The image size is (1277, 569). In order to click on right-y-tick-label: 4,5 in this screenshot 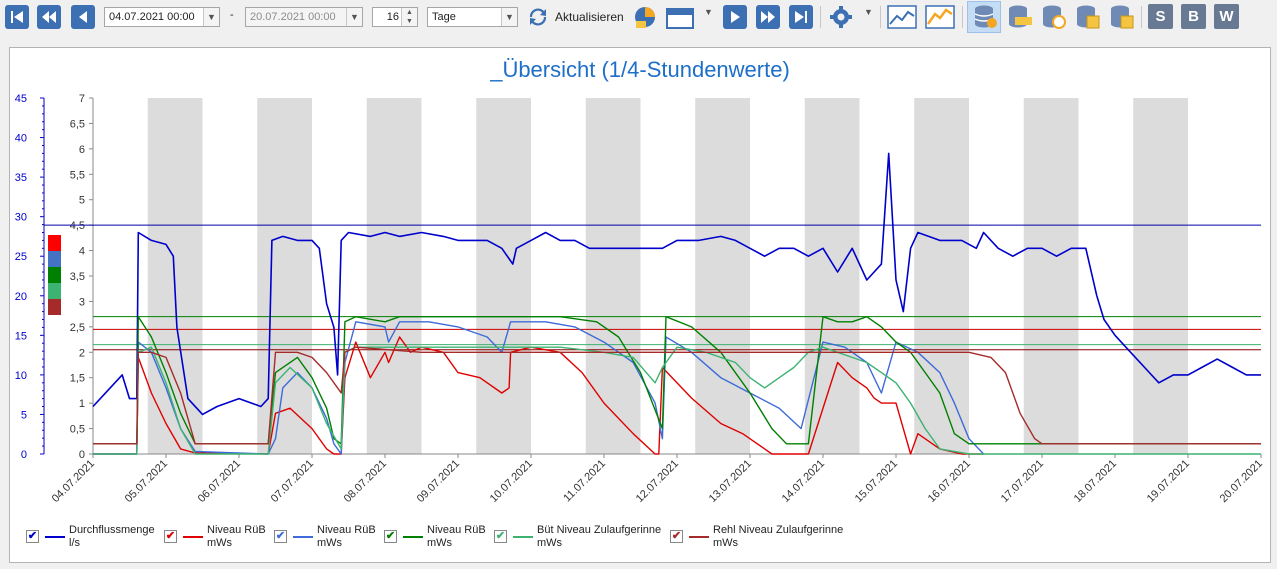, I will do `click(77, 226)`.